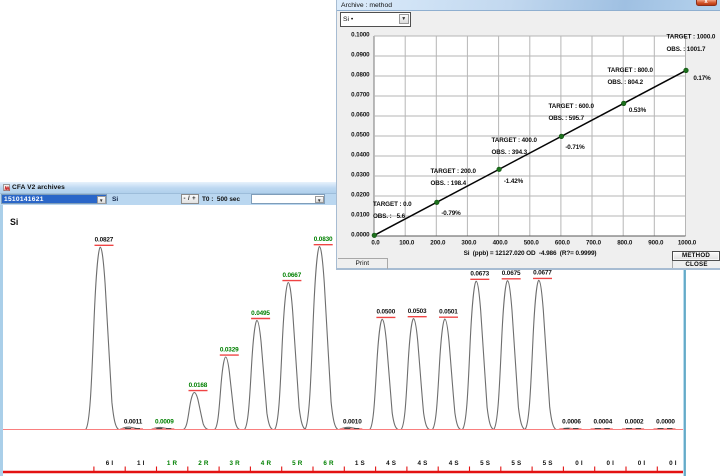 This screenshot has height=476, width=720. What do you see at coordinates (360, 35) in the screenshot?
I see `svg-text: 0.1000` at bounding box center [360, 35].